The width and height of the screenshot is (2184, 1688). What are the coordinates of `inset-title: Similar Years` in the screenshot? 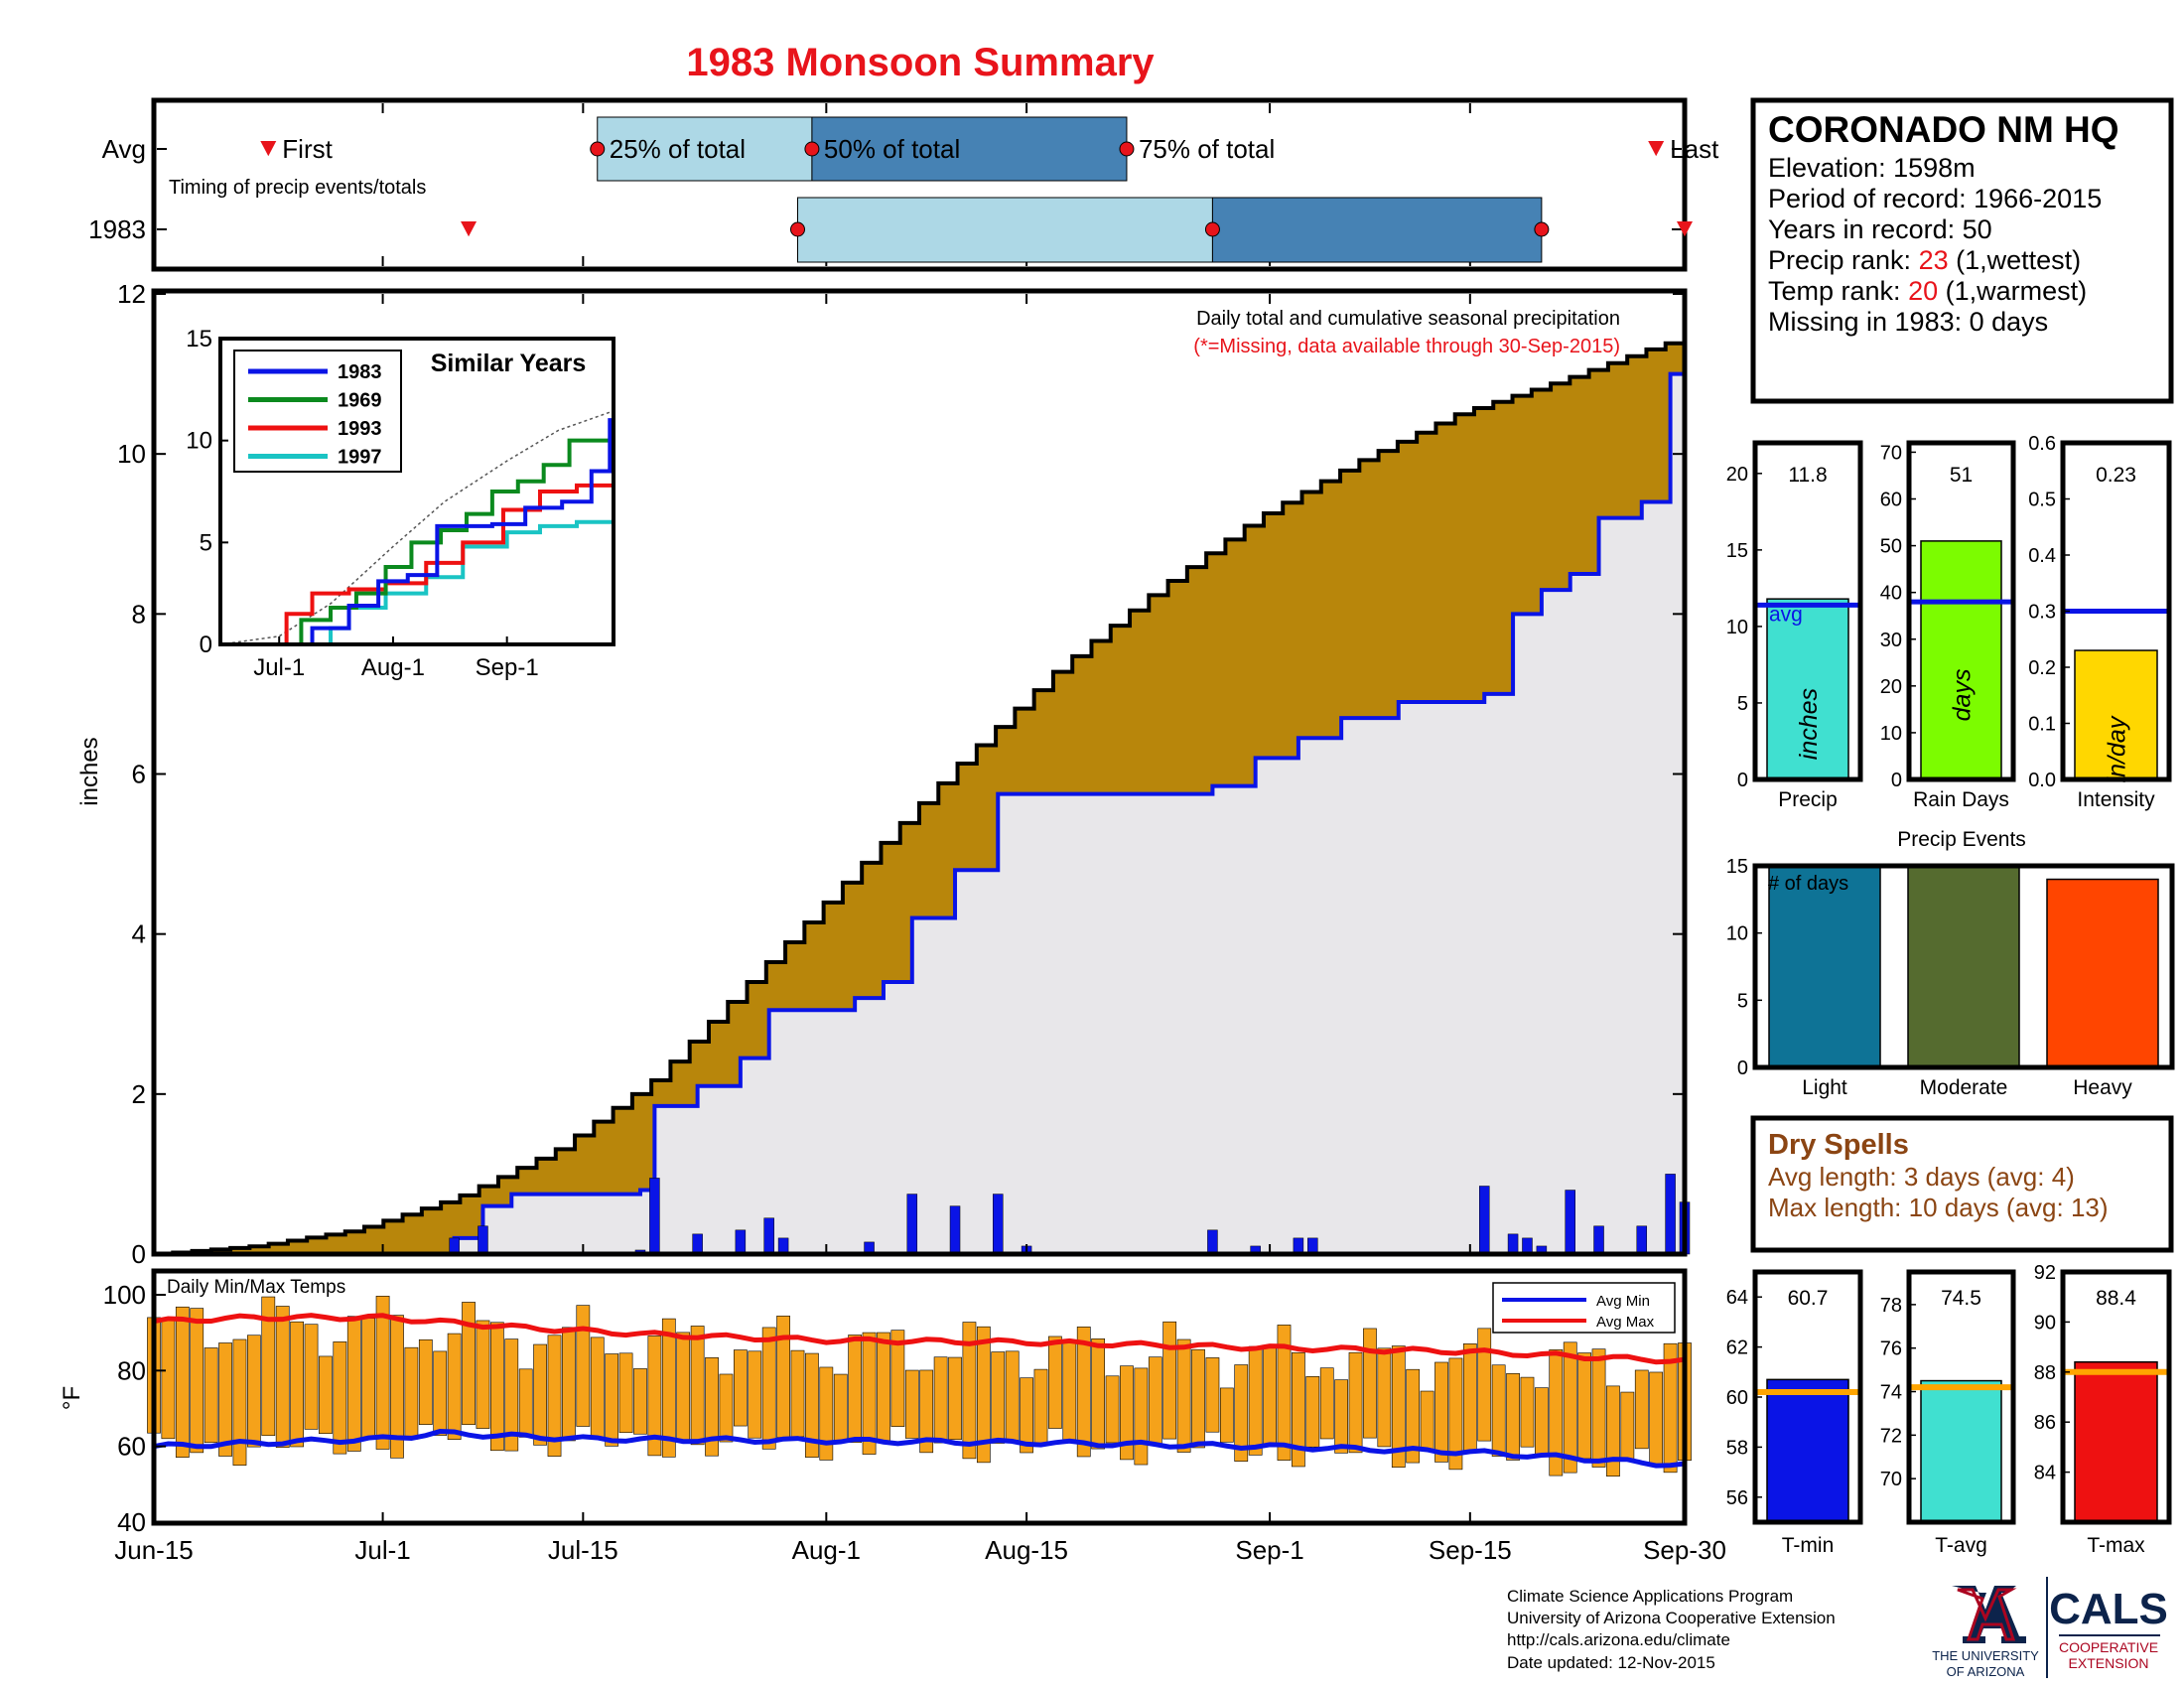 It's located at (509, 363).